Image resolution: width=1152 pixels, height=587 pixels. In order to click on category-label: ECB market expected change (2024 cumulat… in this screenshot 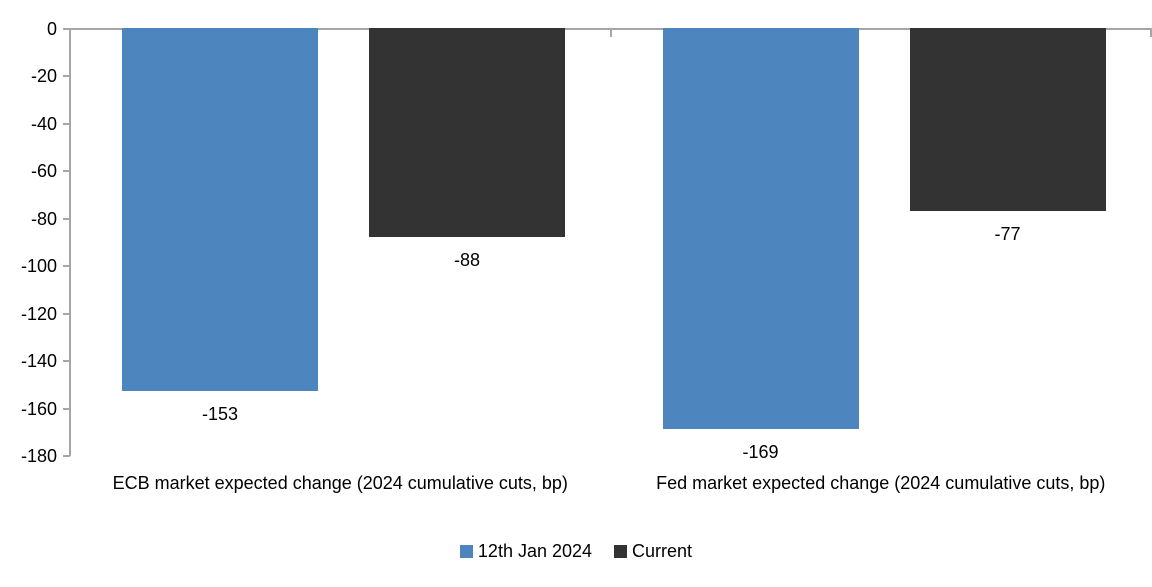, I will do `click(340, 483)`.